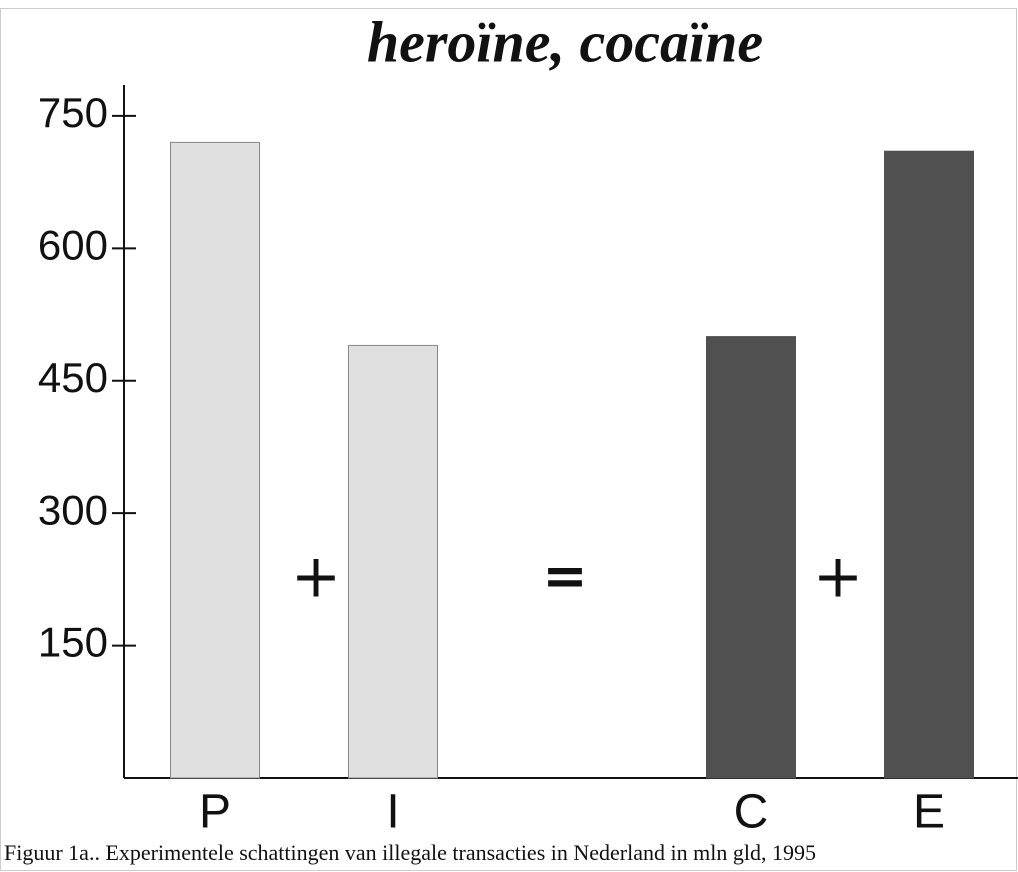 The image size is (1018, 872). Describe the element at coordinates (564, 576) in the screenshot. I see `annotation: =` at that location.